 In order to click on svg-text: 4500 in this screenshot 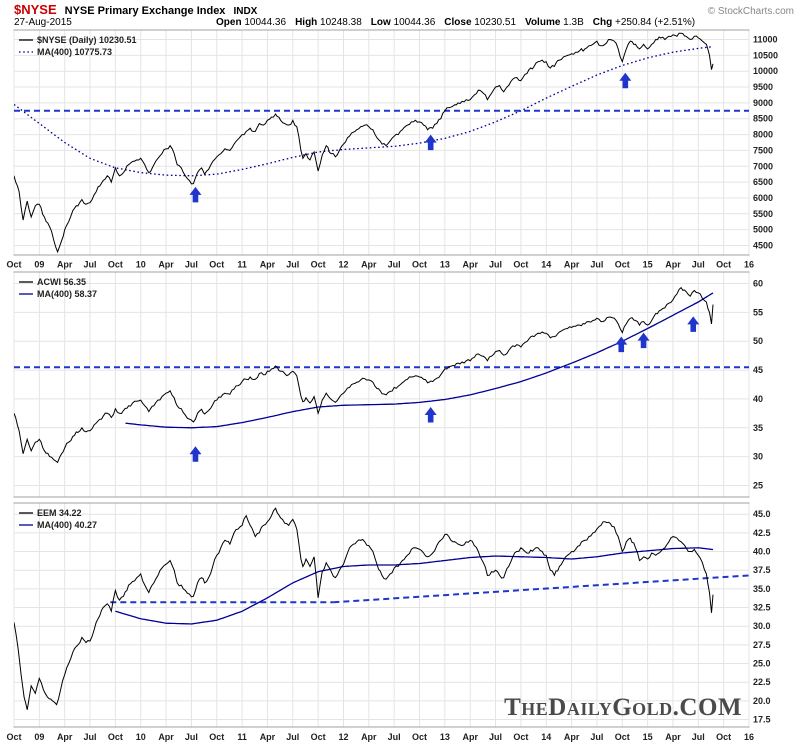, I will do `click(763, 245)`.